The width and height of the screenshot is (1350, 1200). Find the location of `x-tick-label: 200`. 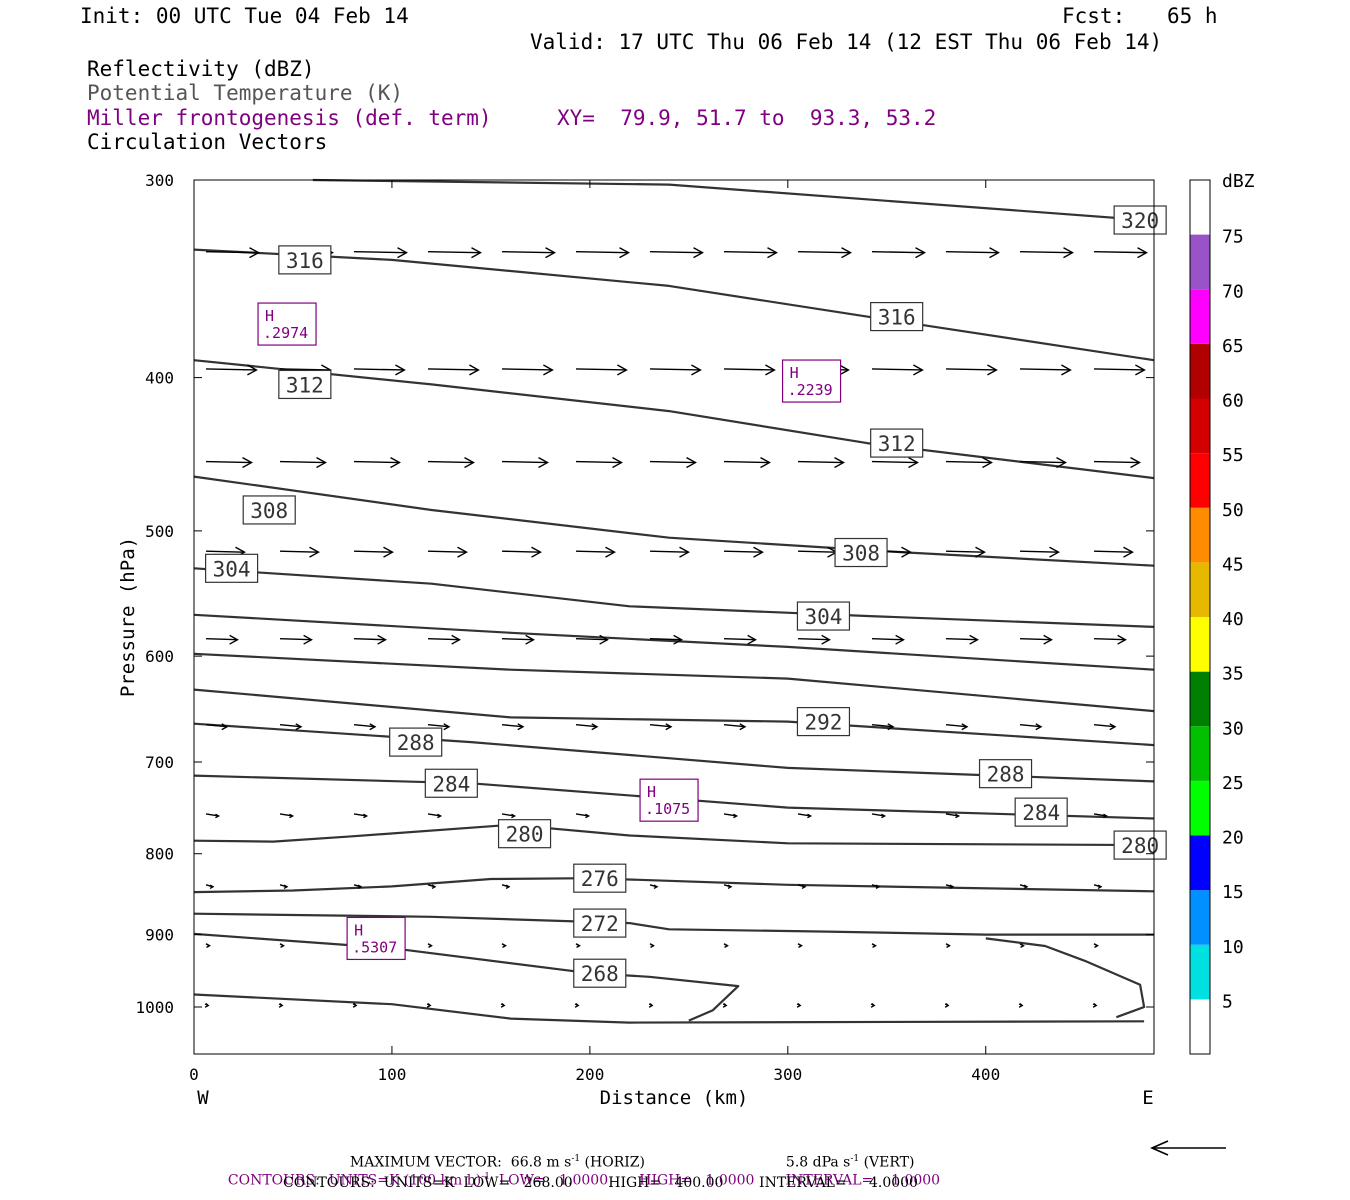

x-tick-label: 200 is located at coordinates (589, 1074).